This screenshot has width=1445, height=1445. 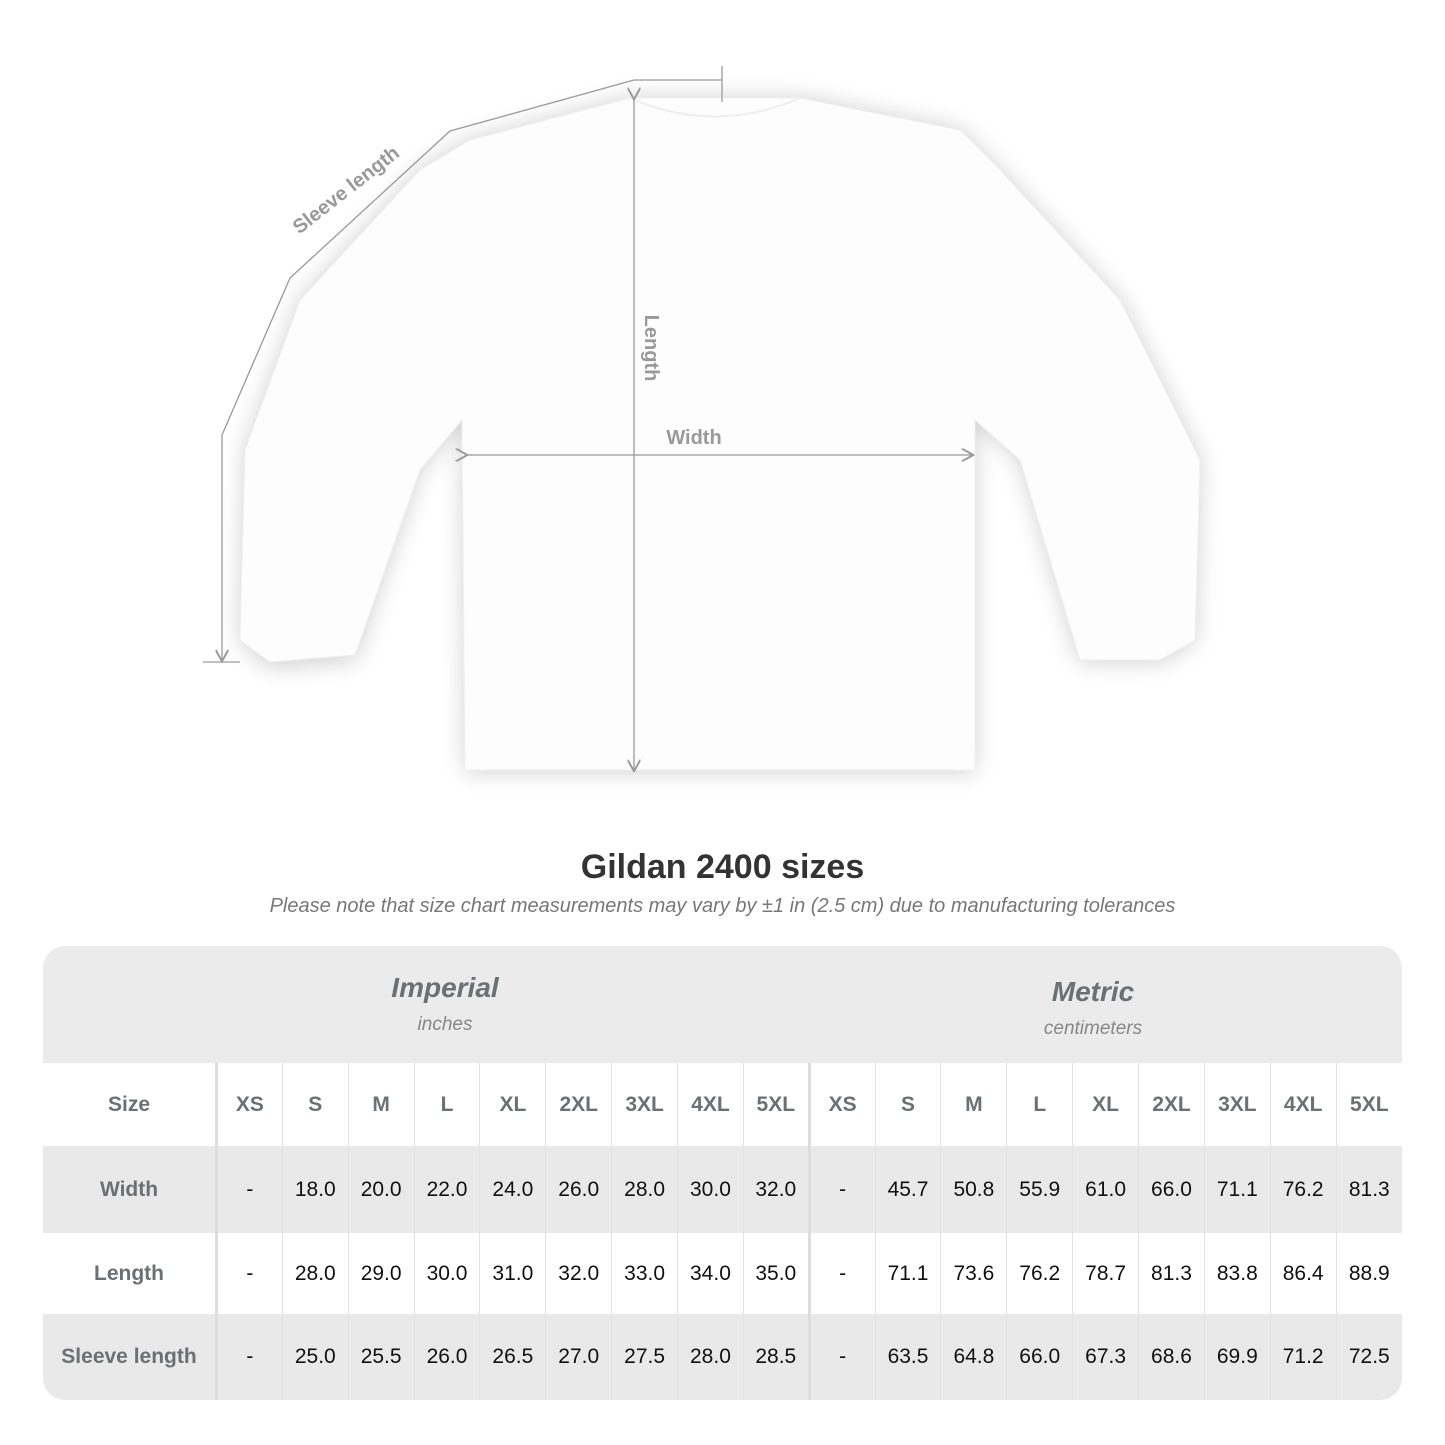 I want to click on imperial-cell: 34.0, so click(x=710, y=1273).